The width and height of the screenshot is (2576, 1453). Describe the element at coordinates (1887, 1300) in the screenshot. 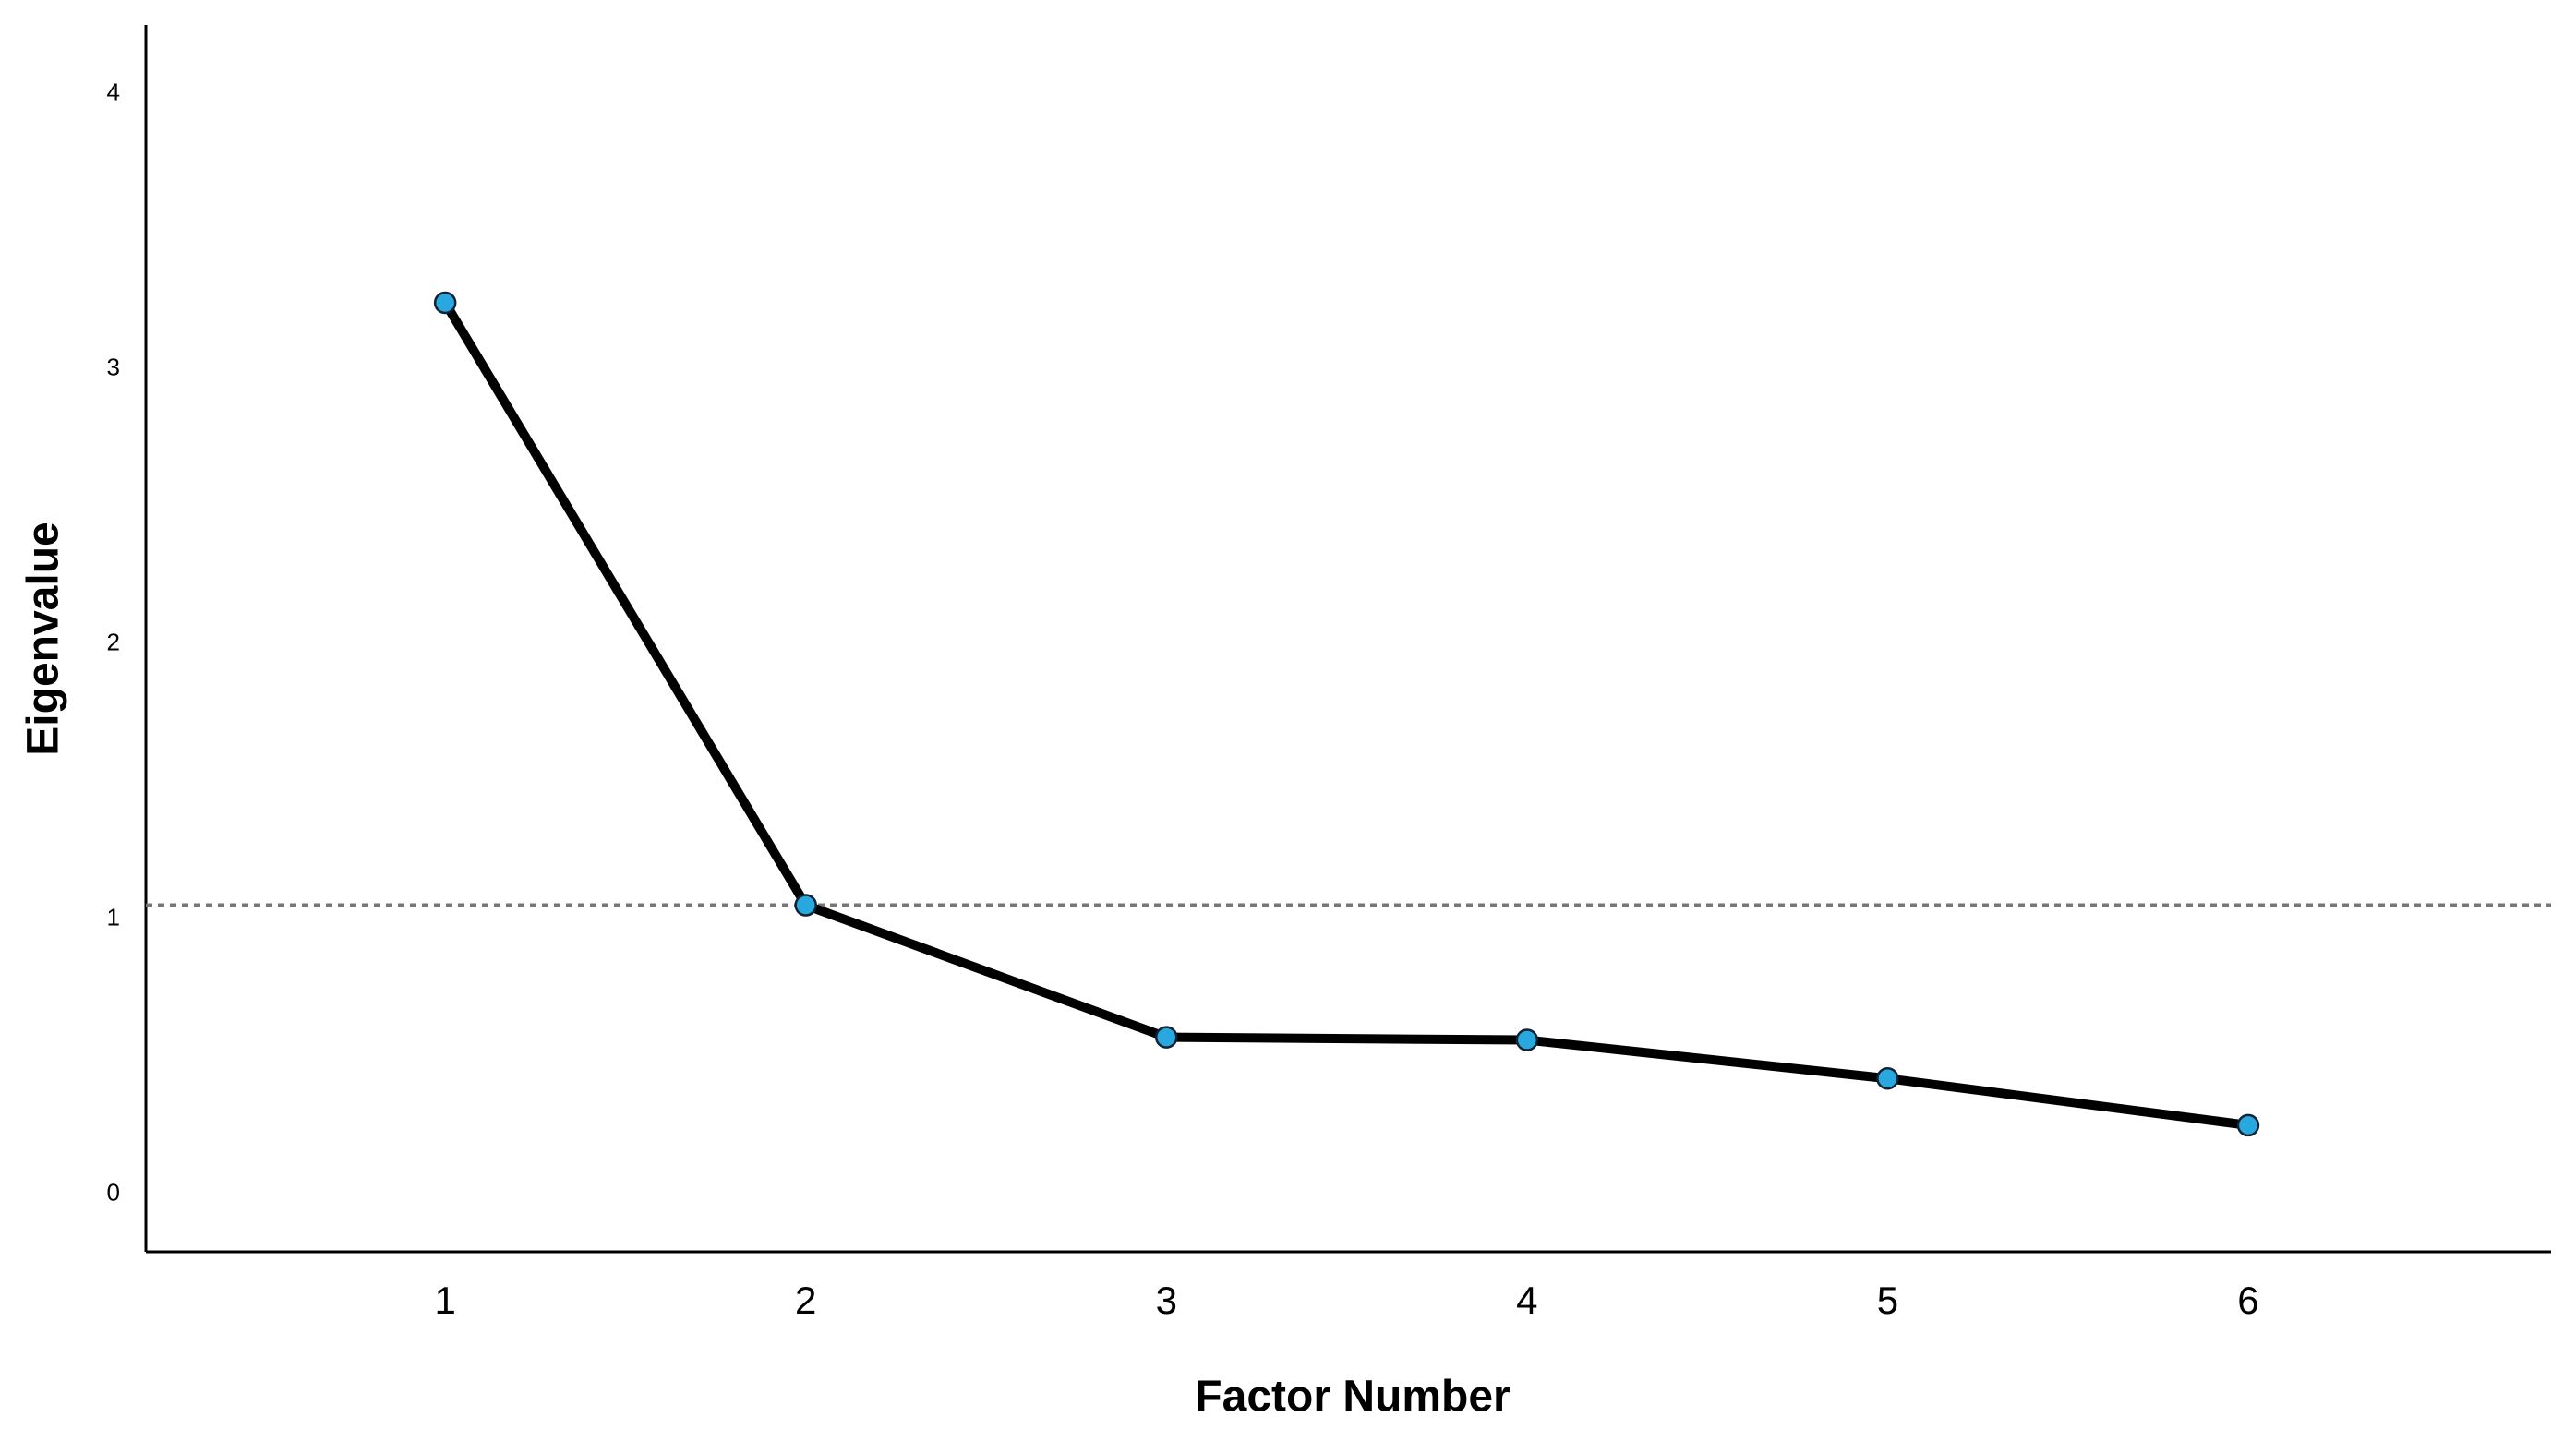

I see `x-tick-label: 5` at that location.